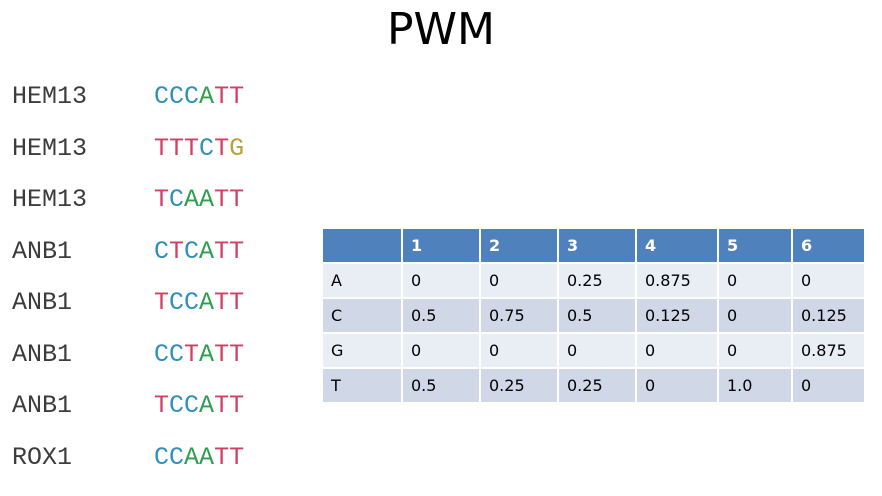 The image size is (882, 496). I want to click on base-g: G, so click(237, 148).